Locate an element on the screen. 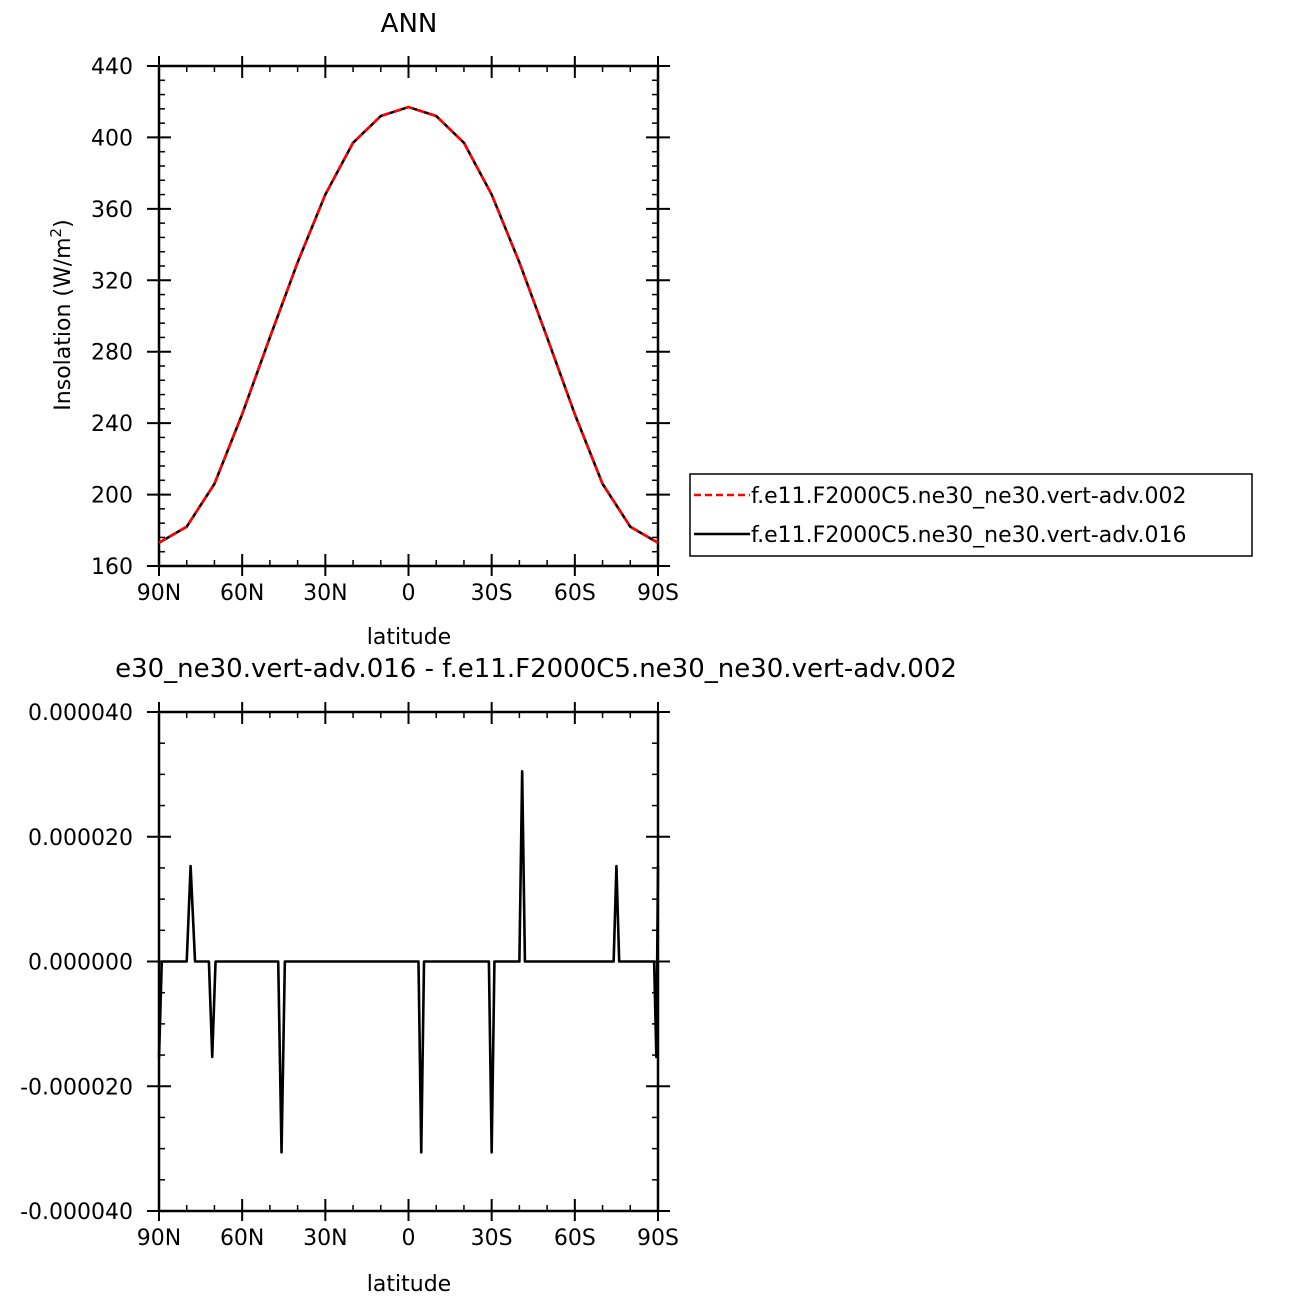  insolation-x-tick-label: 30N is located at coordinates (325, 593).